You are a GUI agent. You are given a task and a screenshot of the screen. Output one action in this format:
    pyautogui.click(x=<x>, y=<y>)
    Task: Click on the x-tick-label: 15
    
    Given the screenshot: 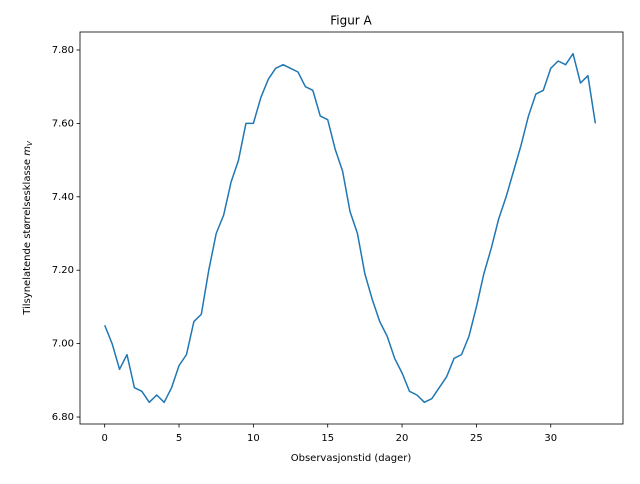 What is the action you would take?
    pyautogui.click(x=327, y=438)
    